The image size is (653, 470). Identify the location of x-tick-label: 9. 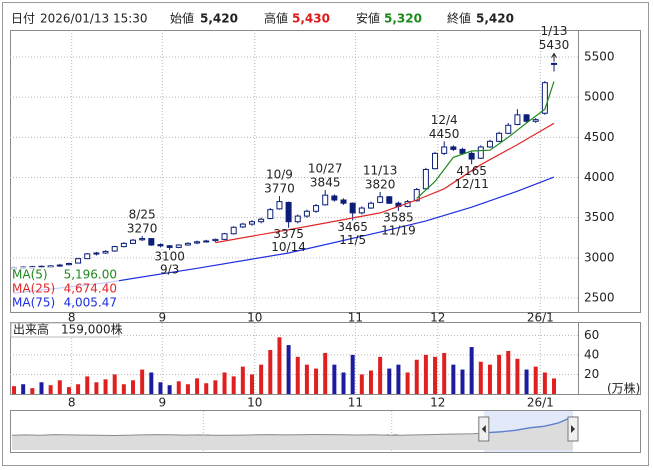
(162, 318).